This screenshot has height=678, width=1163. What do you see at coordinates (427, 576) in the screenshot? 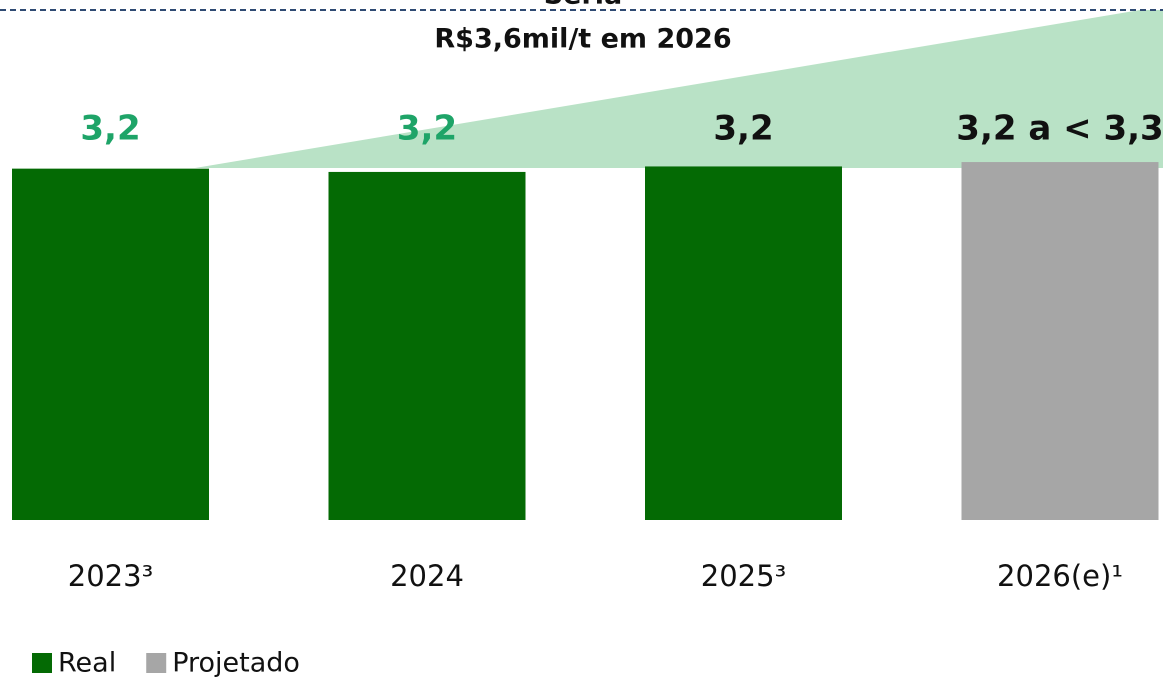
I see `x-tick-label: 2024` at bounding box center [427, 576].